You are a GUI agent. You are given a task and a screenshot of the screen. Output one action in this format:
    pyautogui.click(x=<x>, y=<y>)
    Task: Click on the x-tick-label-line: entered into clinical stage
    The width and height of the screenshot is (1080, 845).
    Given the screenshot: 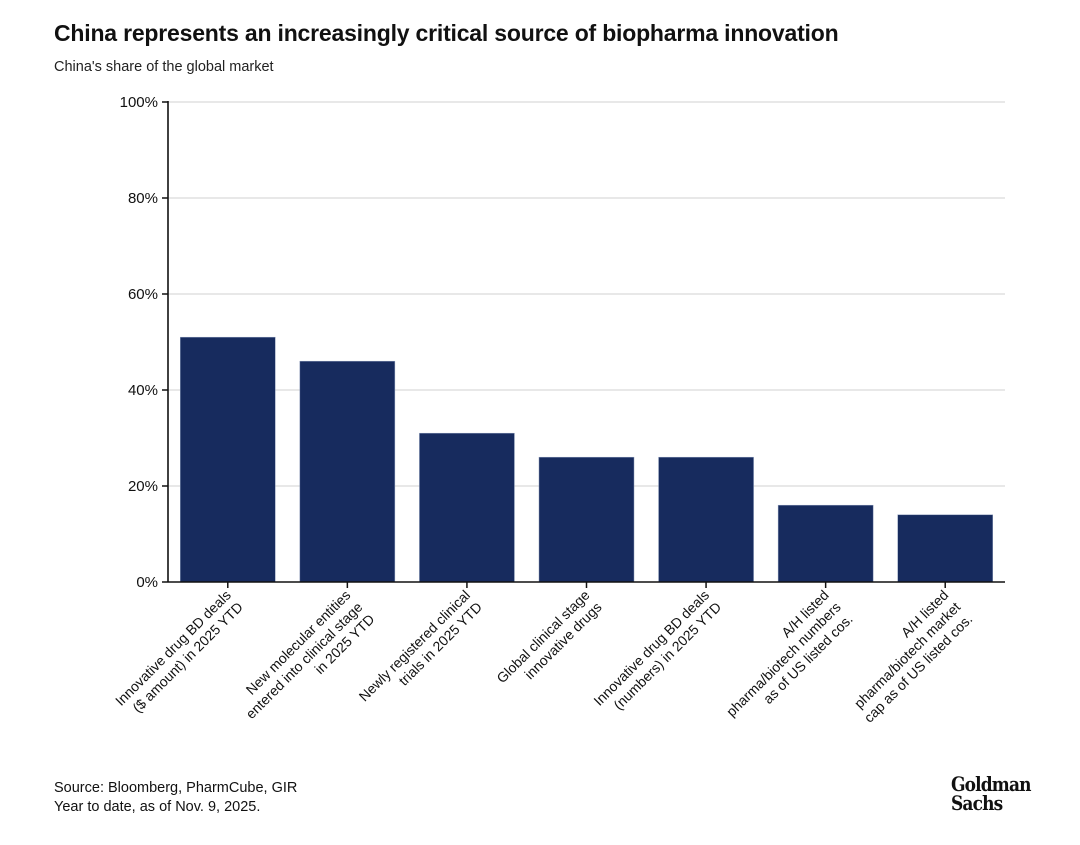 What is the action you would take?
    pyautogui.click(x=303, y=660)
    